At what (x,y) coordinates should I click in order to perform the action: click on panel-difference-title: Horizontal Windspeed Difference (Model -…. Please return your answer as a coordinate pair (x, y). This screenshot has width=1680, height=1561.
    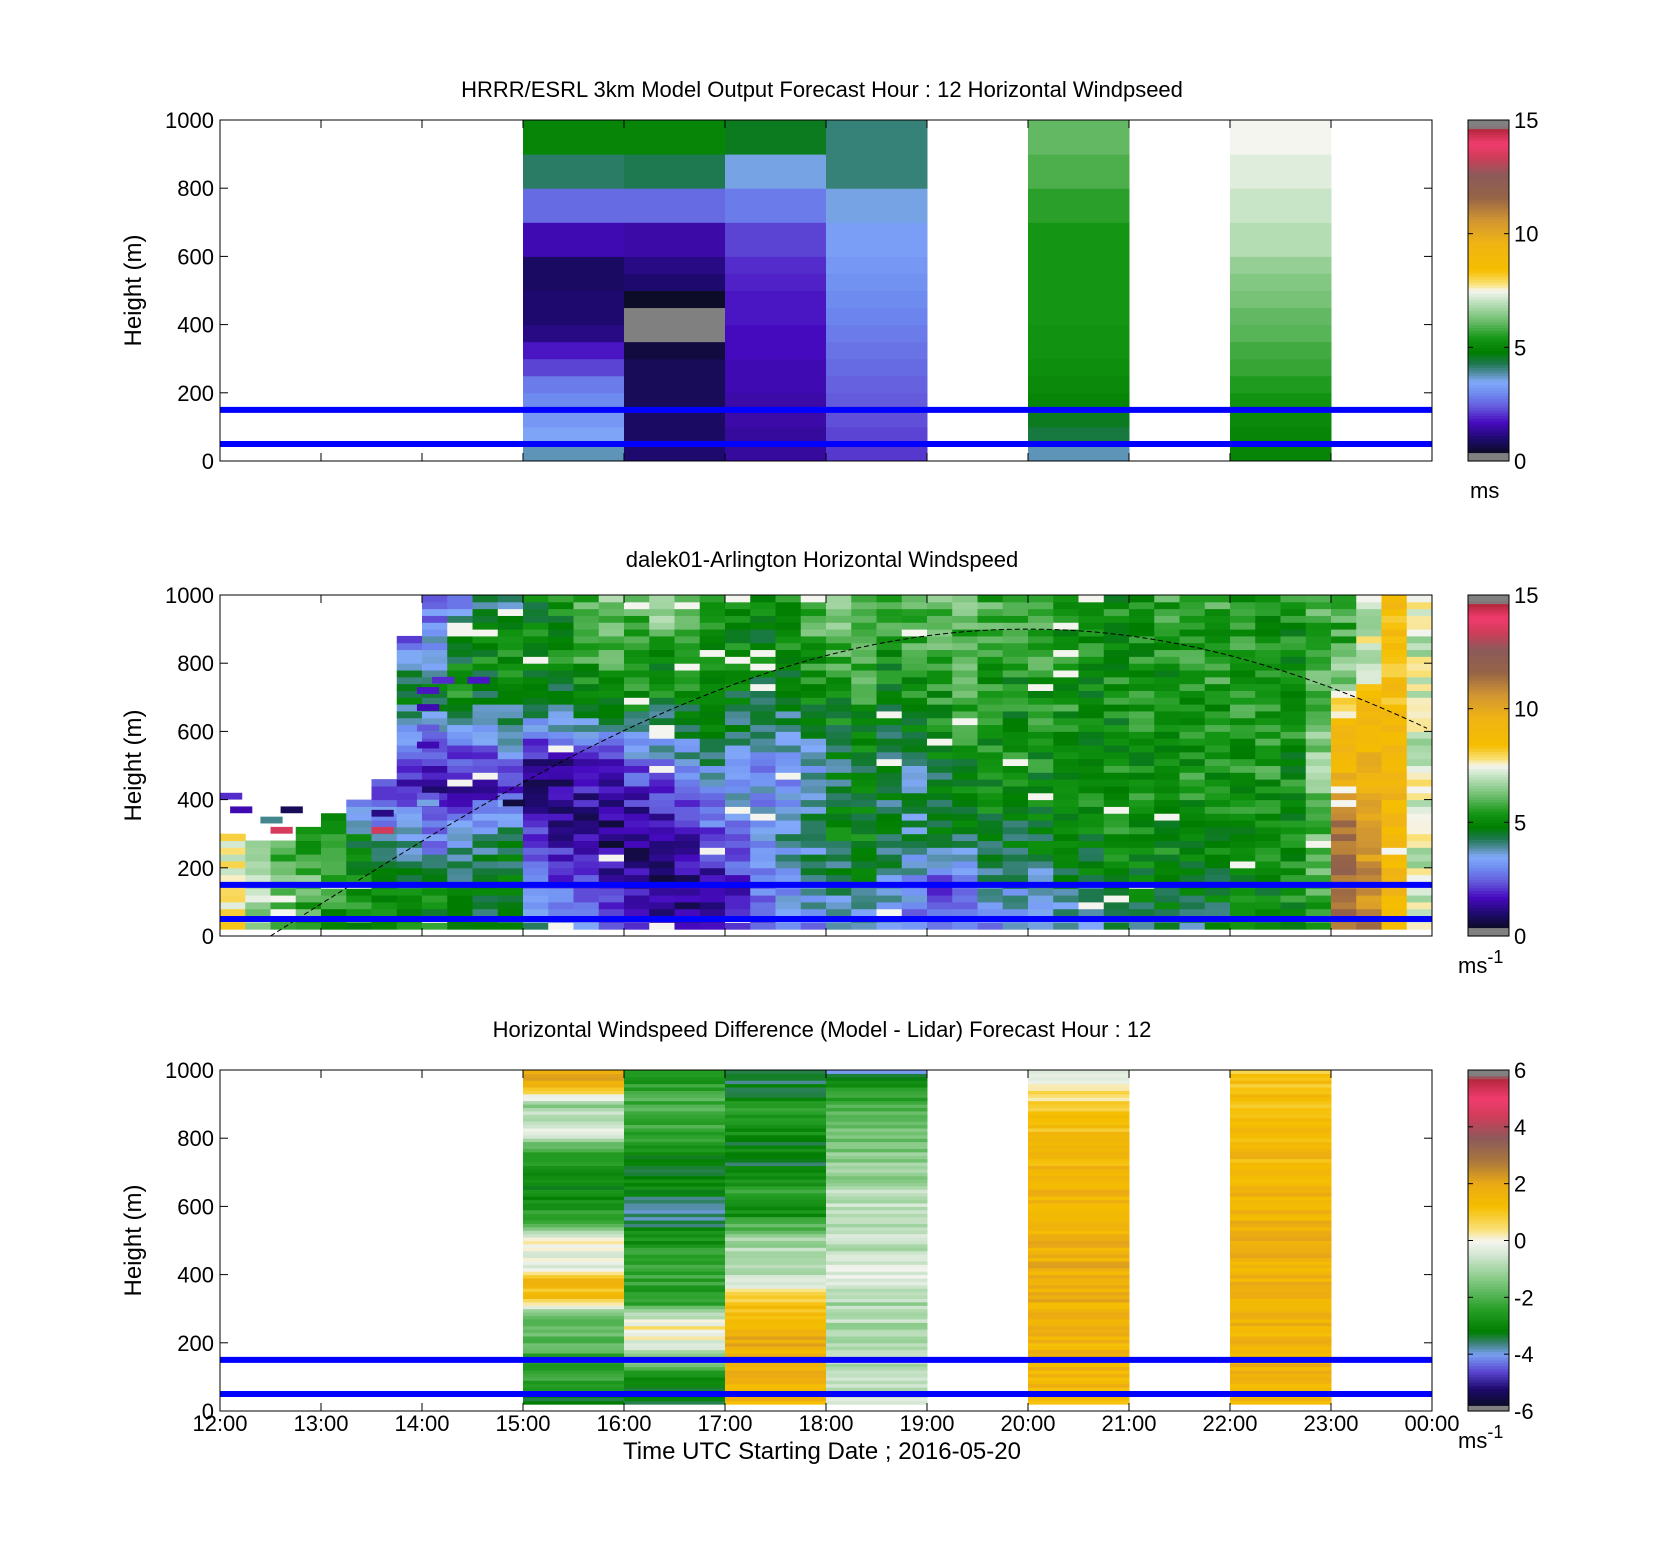
    Looking at the image, I should click on (822, 1029).